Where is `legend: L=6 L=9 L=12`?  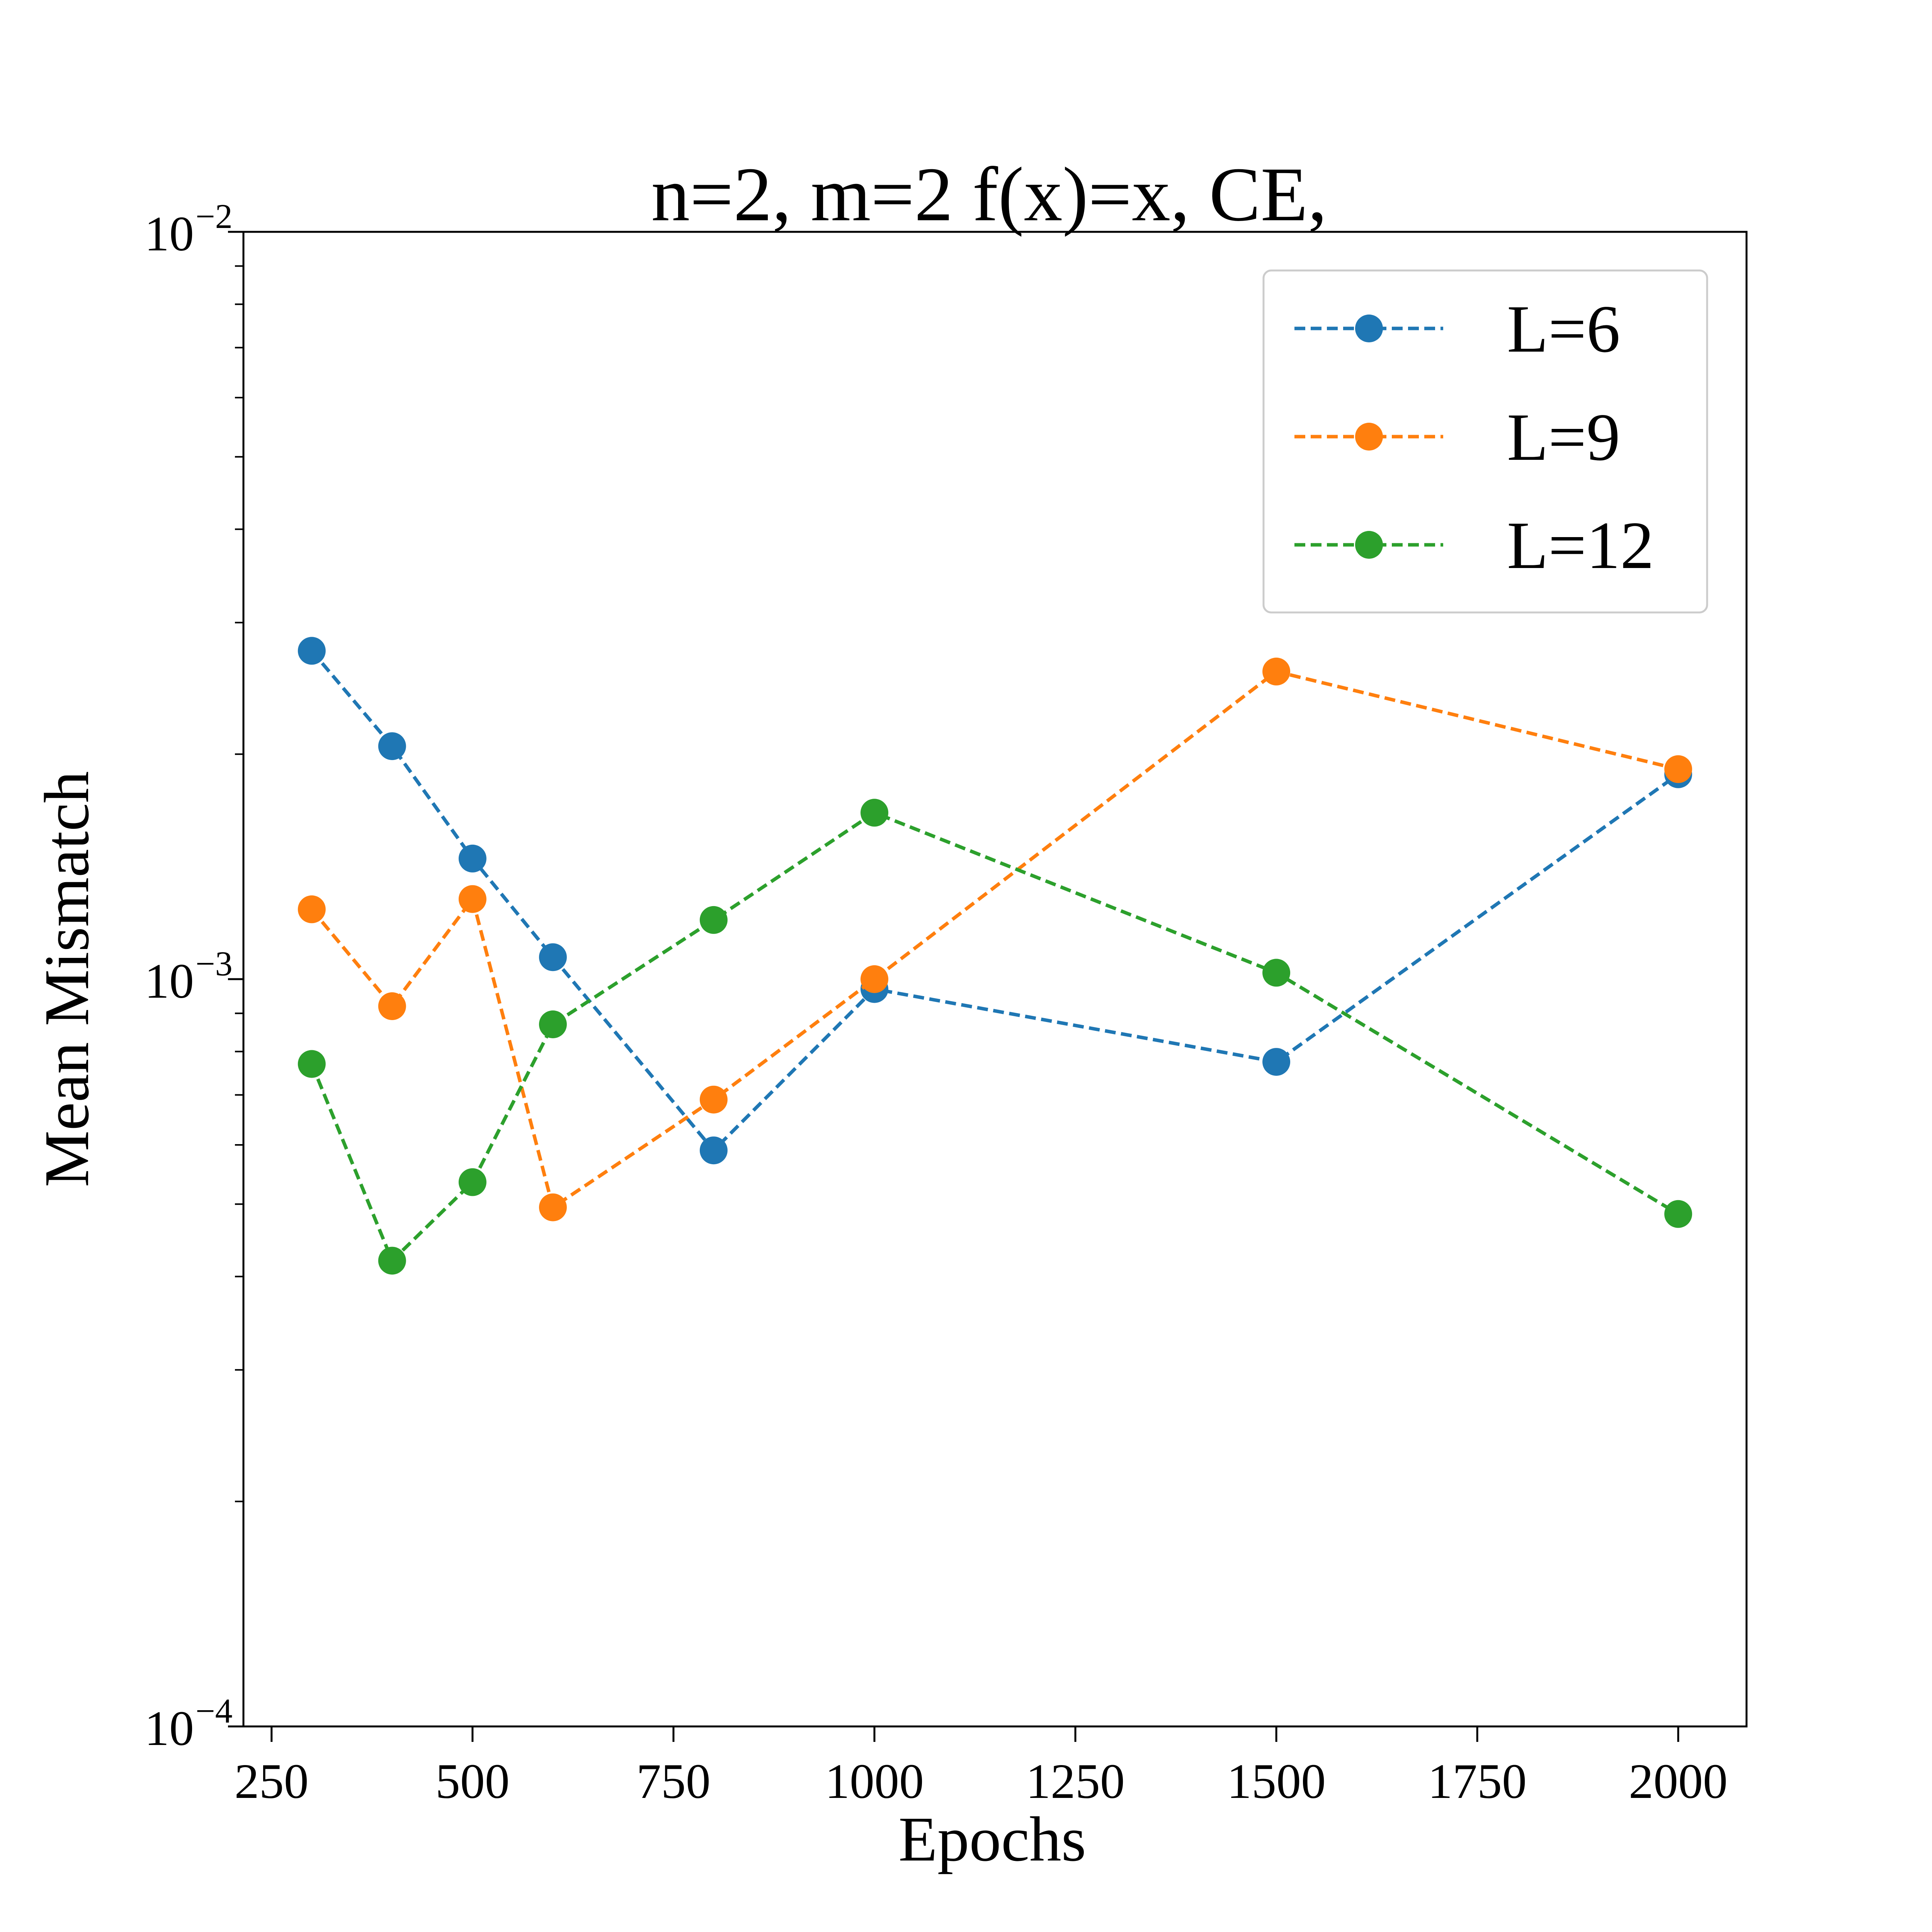 legend: L=6 L=9 L=12 is located at coordinates (1485, 442).